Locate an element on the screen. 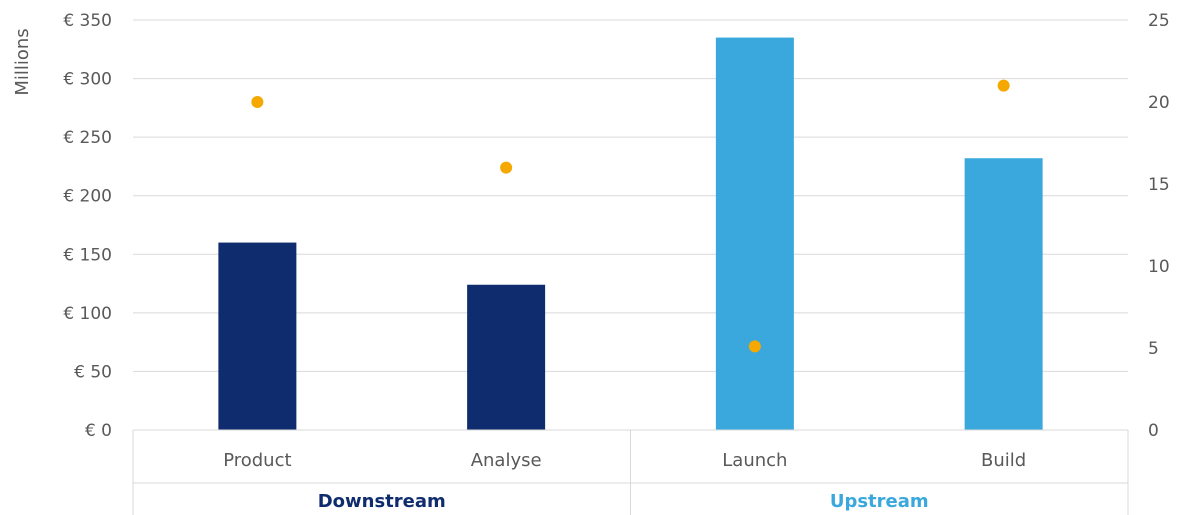 Image resolution: width=1179 pixels, height=515 pixels. point-launch is located at coordinates (754, 346).